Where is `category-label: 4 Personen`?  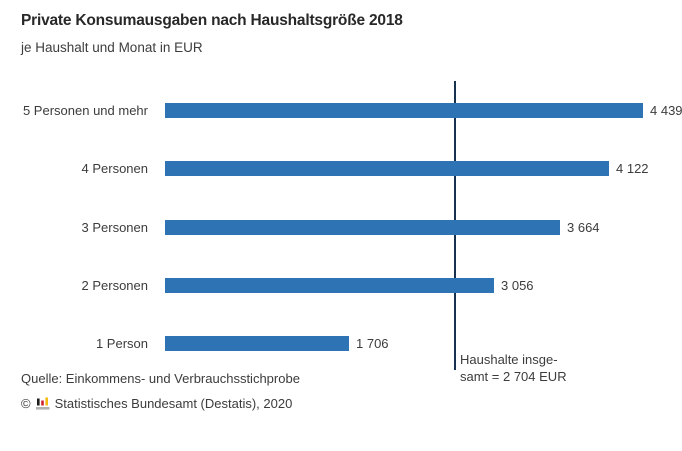 category-label: 4 Personen is located at coordinates (115, 168).